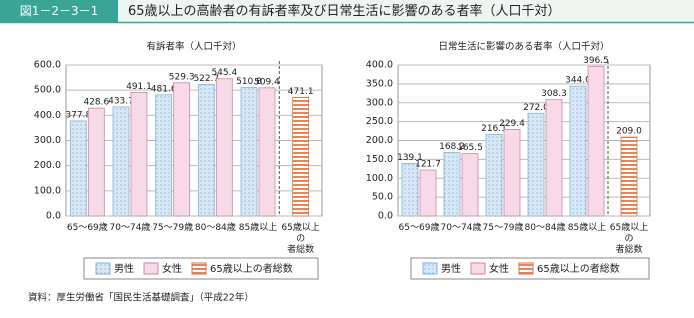 This screenshot has height=318, width=694. Describe the element at coordinates (379, 159) in the screenshot. I see `y-tick-label: 150.0` at that location.